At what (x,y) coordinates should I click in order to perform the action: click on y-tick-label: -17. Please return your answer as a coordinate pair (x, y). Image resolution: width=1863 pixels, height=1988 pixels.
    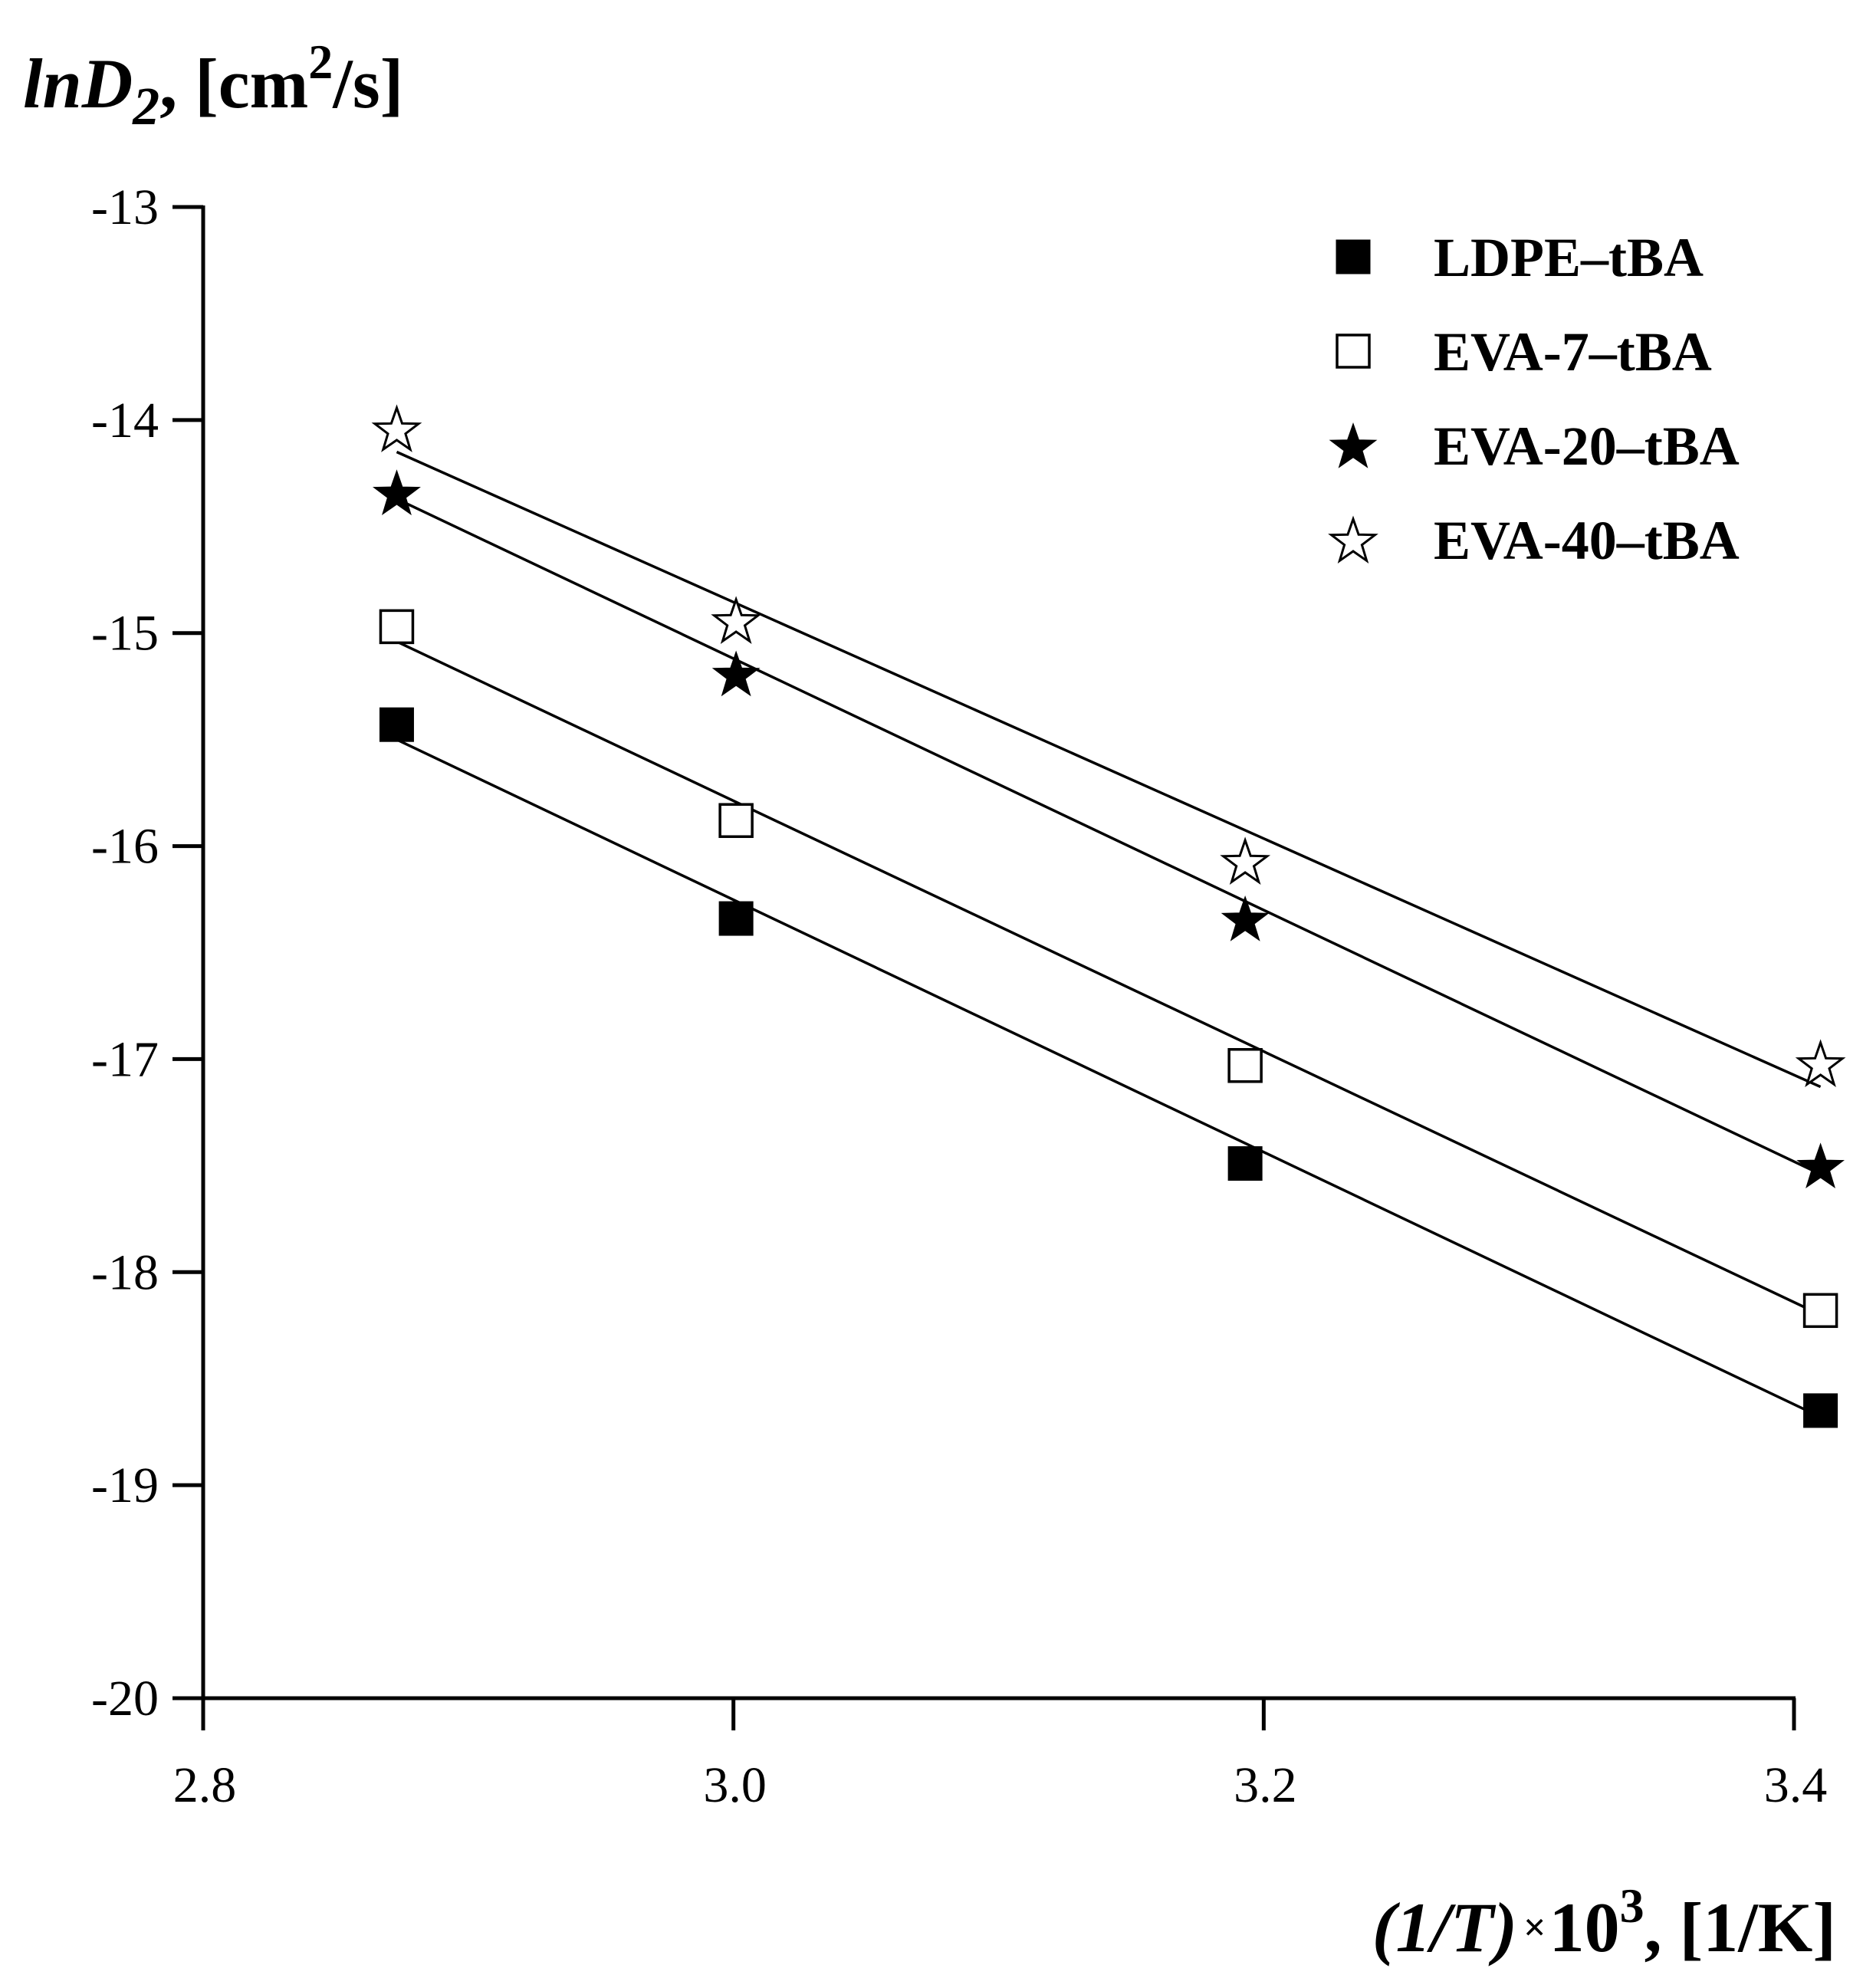
    Looking at the image, I should click on (125, 1059).